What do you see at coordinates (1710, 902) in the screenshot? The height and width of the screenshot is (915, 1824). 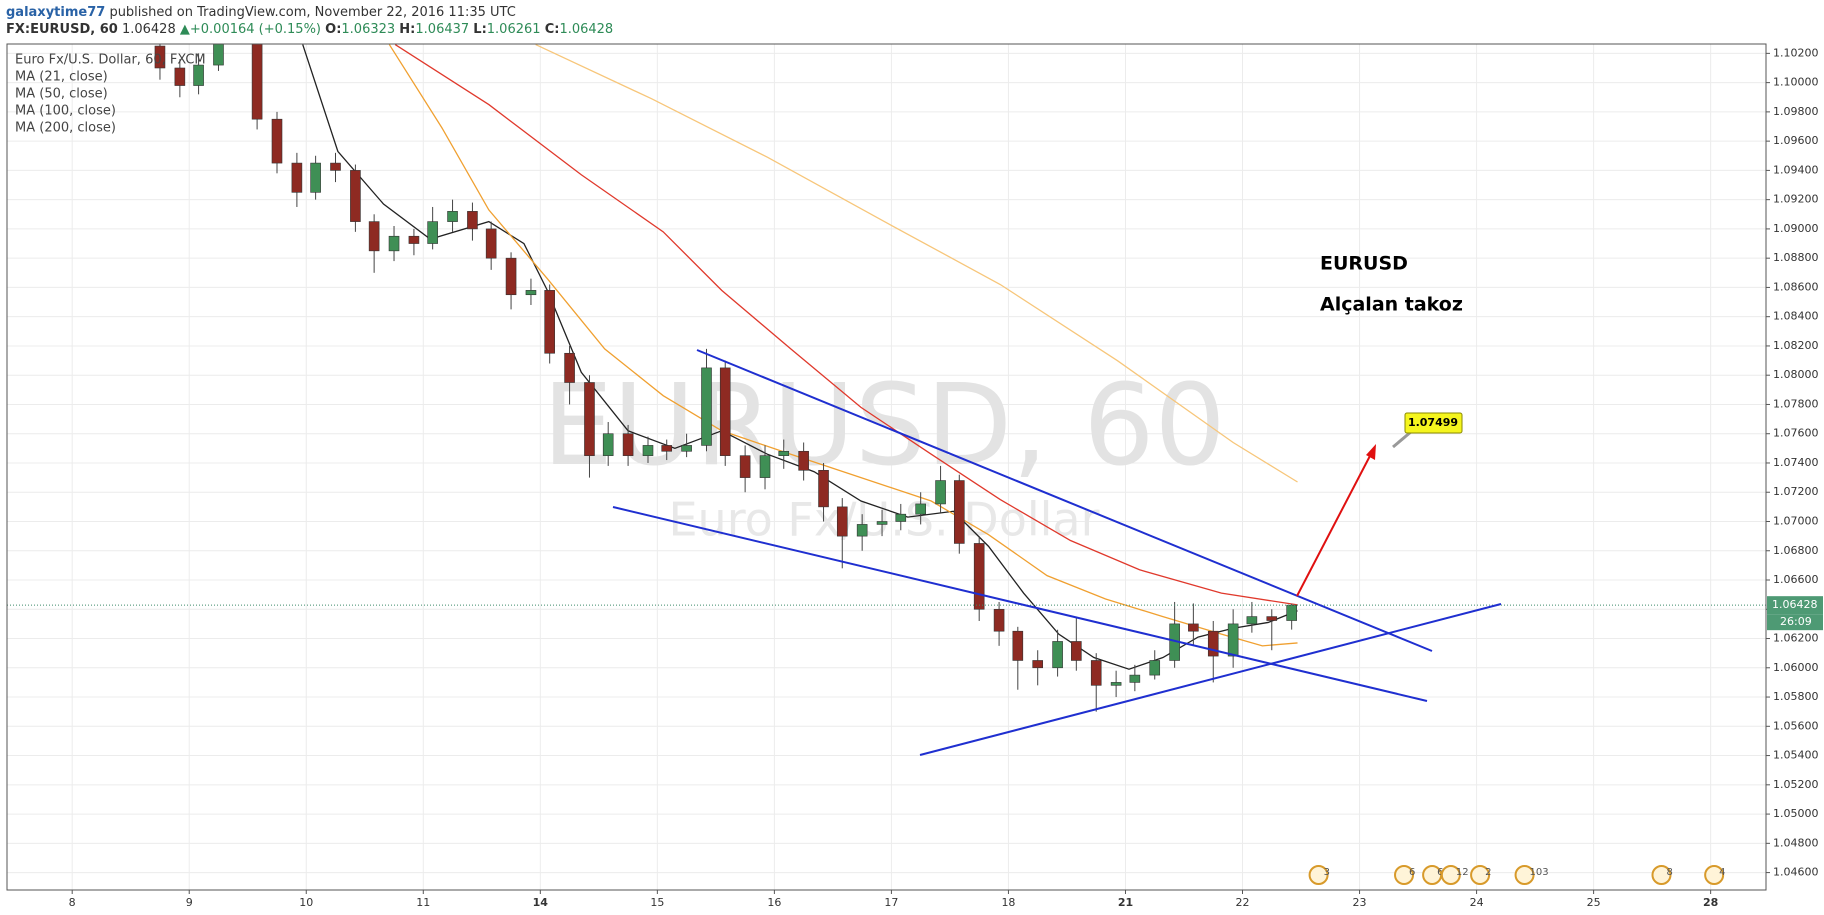 I see `x-tick-label: 28` at bounding box center [1710, 902].